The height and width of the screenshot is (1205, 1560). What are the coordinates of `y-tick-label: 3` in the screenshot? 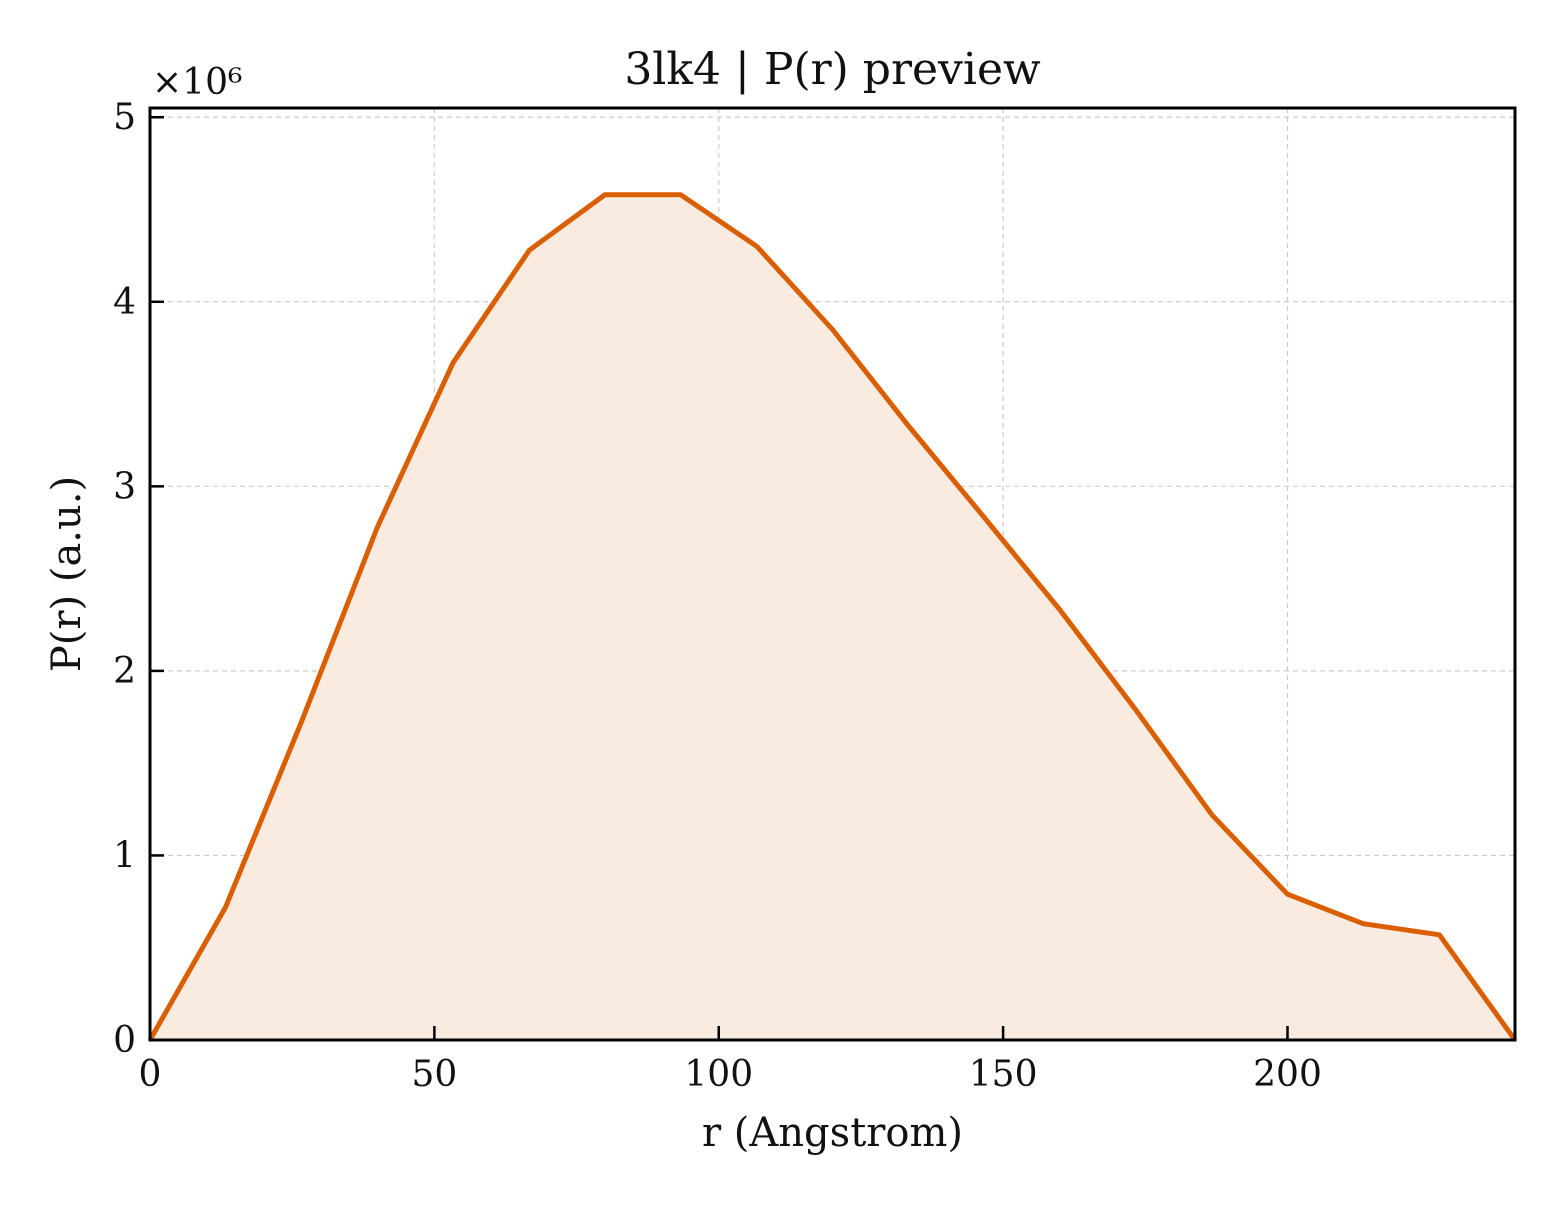 It's located at (124, 486).